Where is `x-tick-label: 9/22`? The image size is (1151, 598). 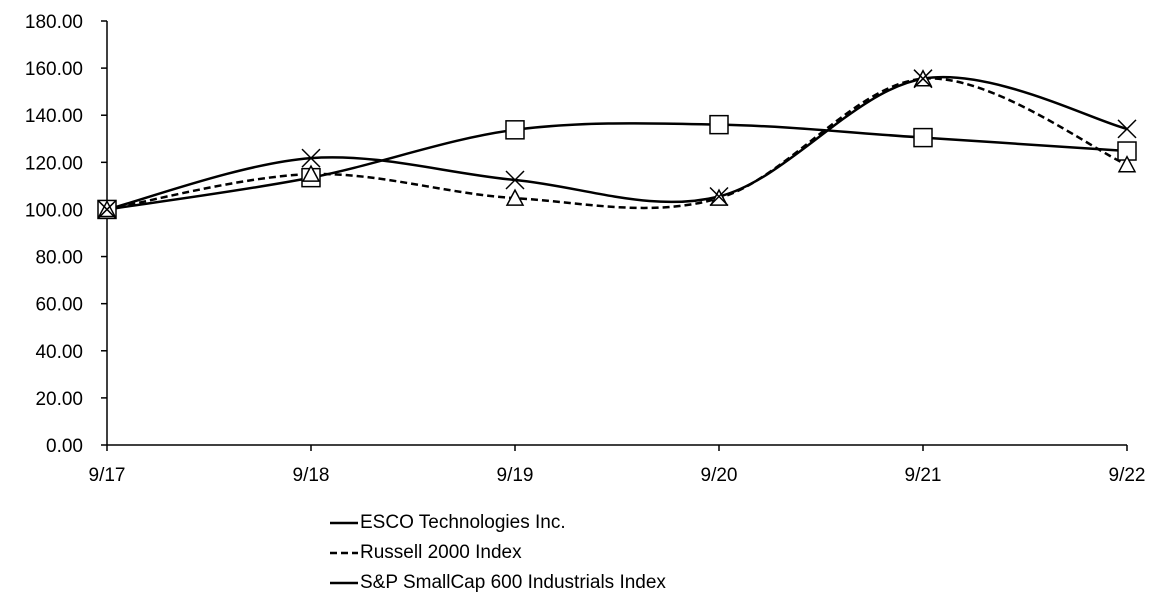 x-tick-label: 9/22 is located at coordinates (1127, 475).